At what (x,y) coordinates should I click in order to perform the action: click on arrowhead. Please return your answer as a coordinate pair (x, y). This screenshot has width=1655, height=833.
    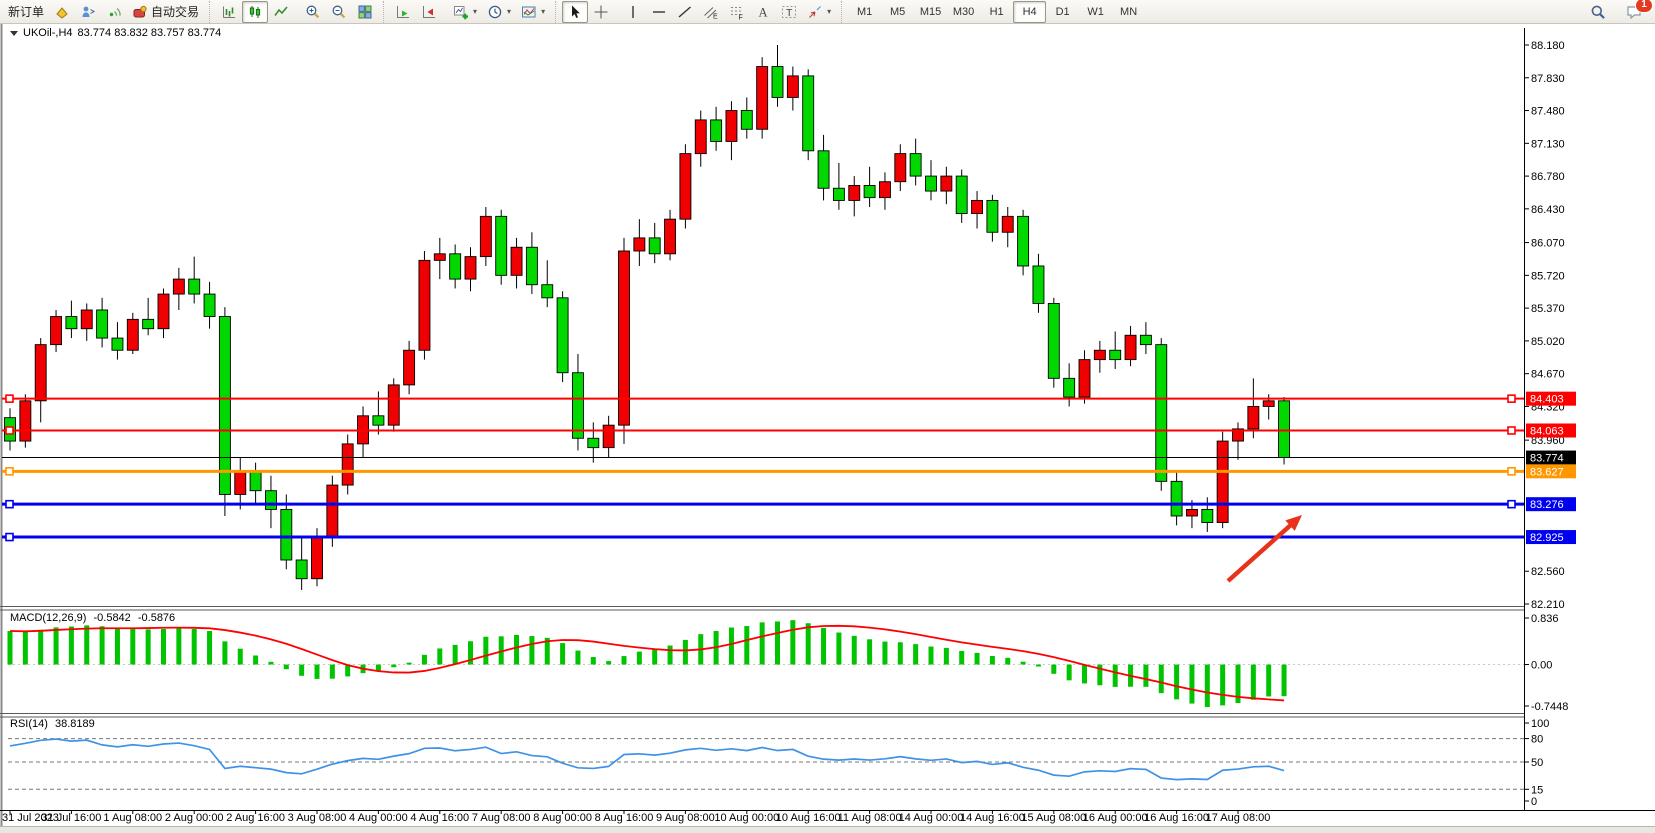
    Looking at the image, I should click on (1293, 523).